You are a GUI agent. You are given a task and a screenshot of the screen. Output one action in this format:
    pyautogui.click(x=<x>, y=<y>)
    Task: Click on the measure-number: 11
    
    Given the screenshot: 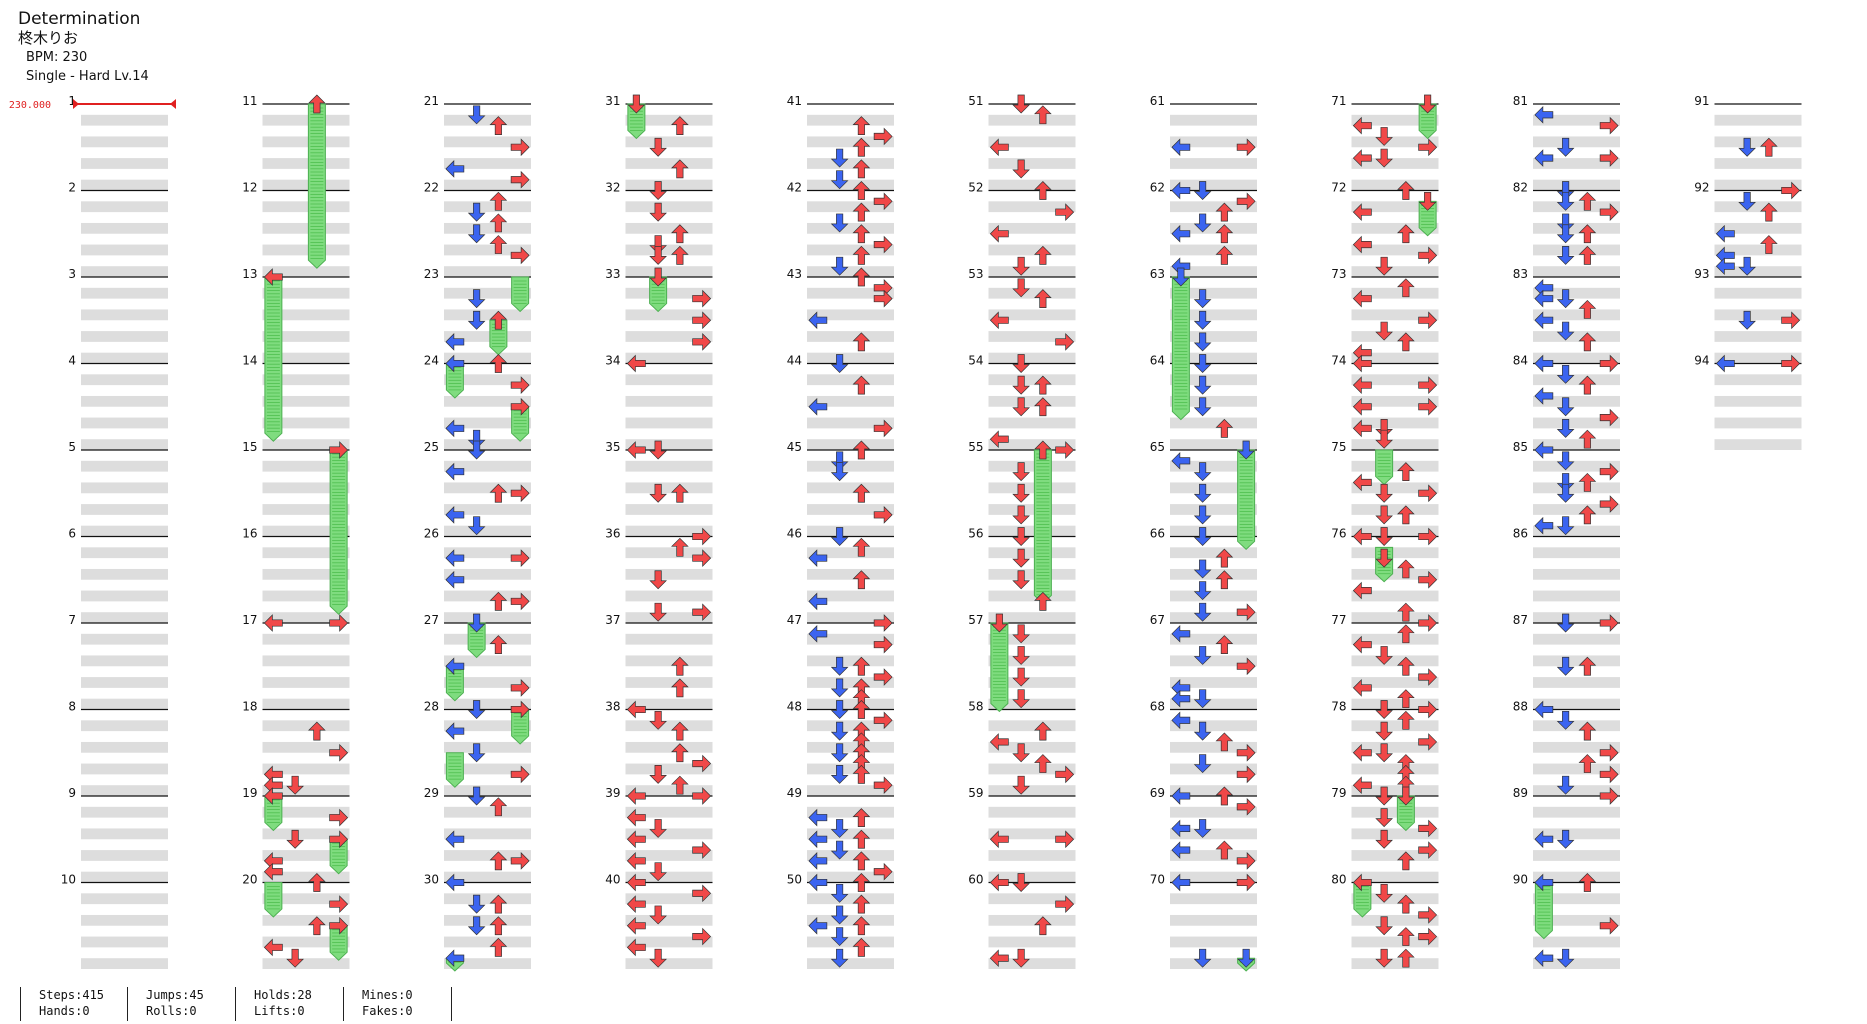 What is the action you would take?
    pyautogui.click(x=249, y=101)
    